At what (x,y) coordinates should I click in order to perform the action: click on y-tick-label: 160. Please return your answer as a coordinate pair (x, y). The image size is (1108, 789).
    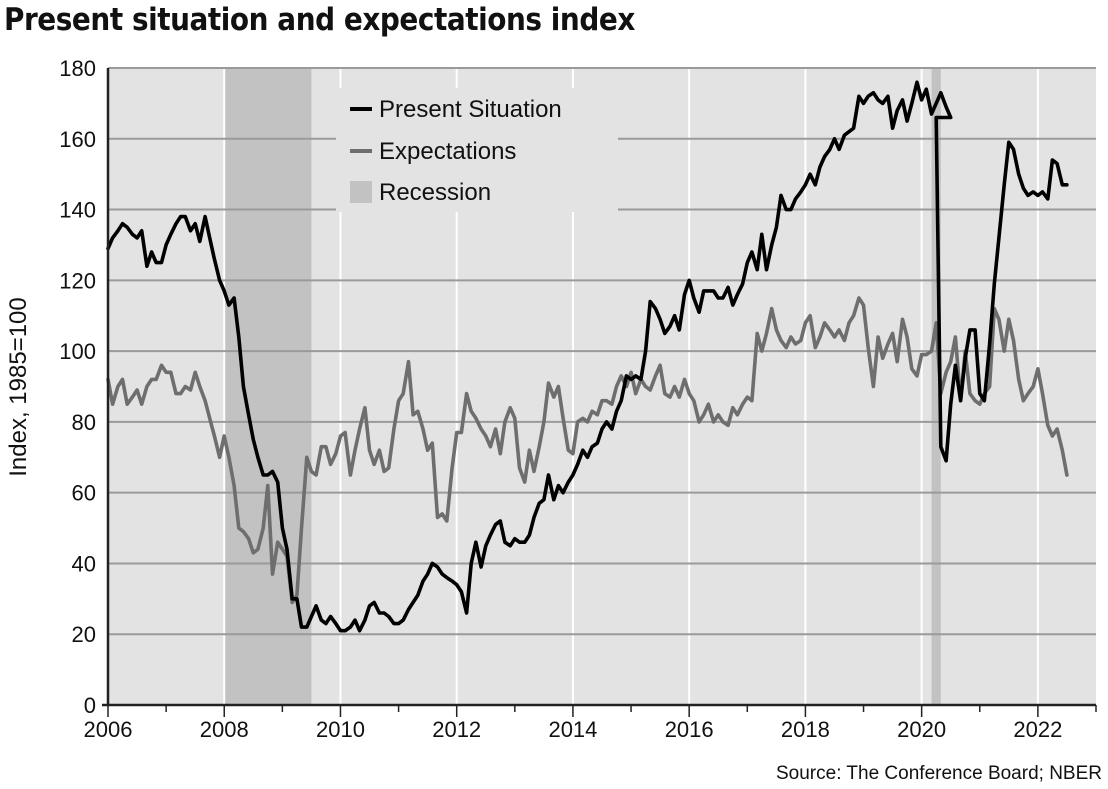
    Looking at the image, I should click on (77, 139).